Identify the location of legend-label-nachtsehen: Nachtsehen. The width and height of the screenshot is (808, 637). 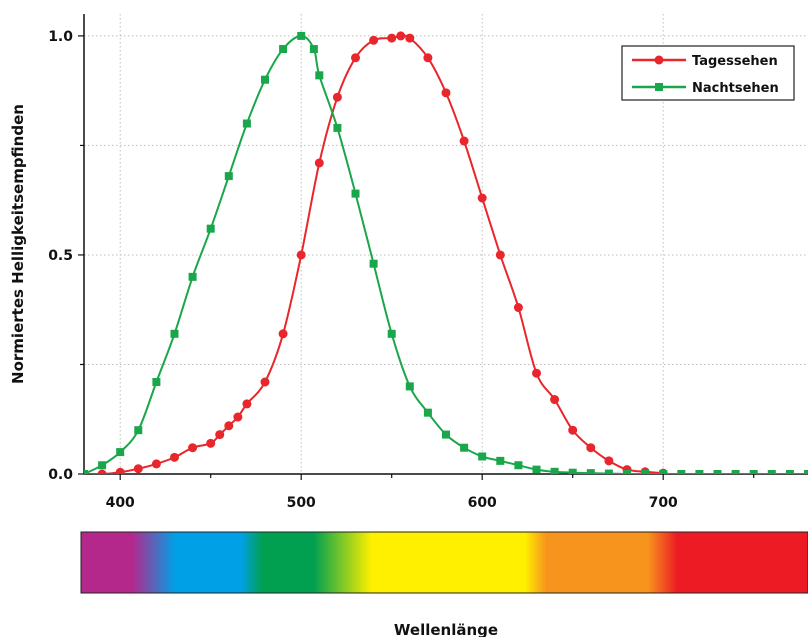
(735, 88).